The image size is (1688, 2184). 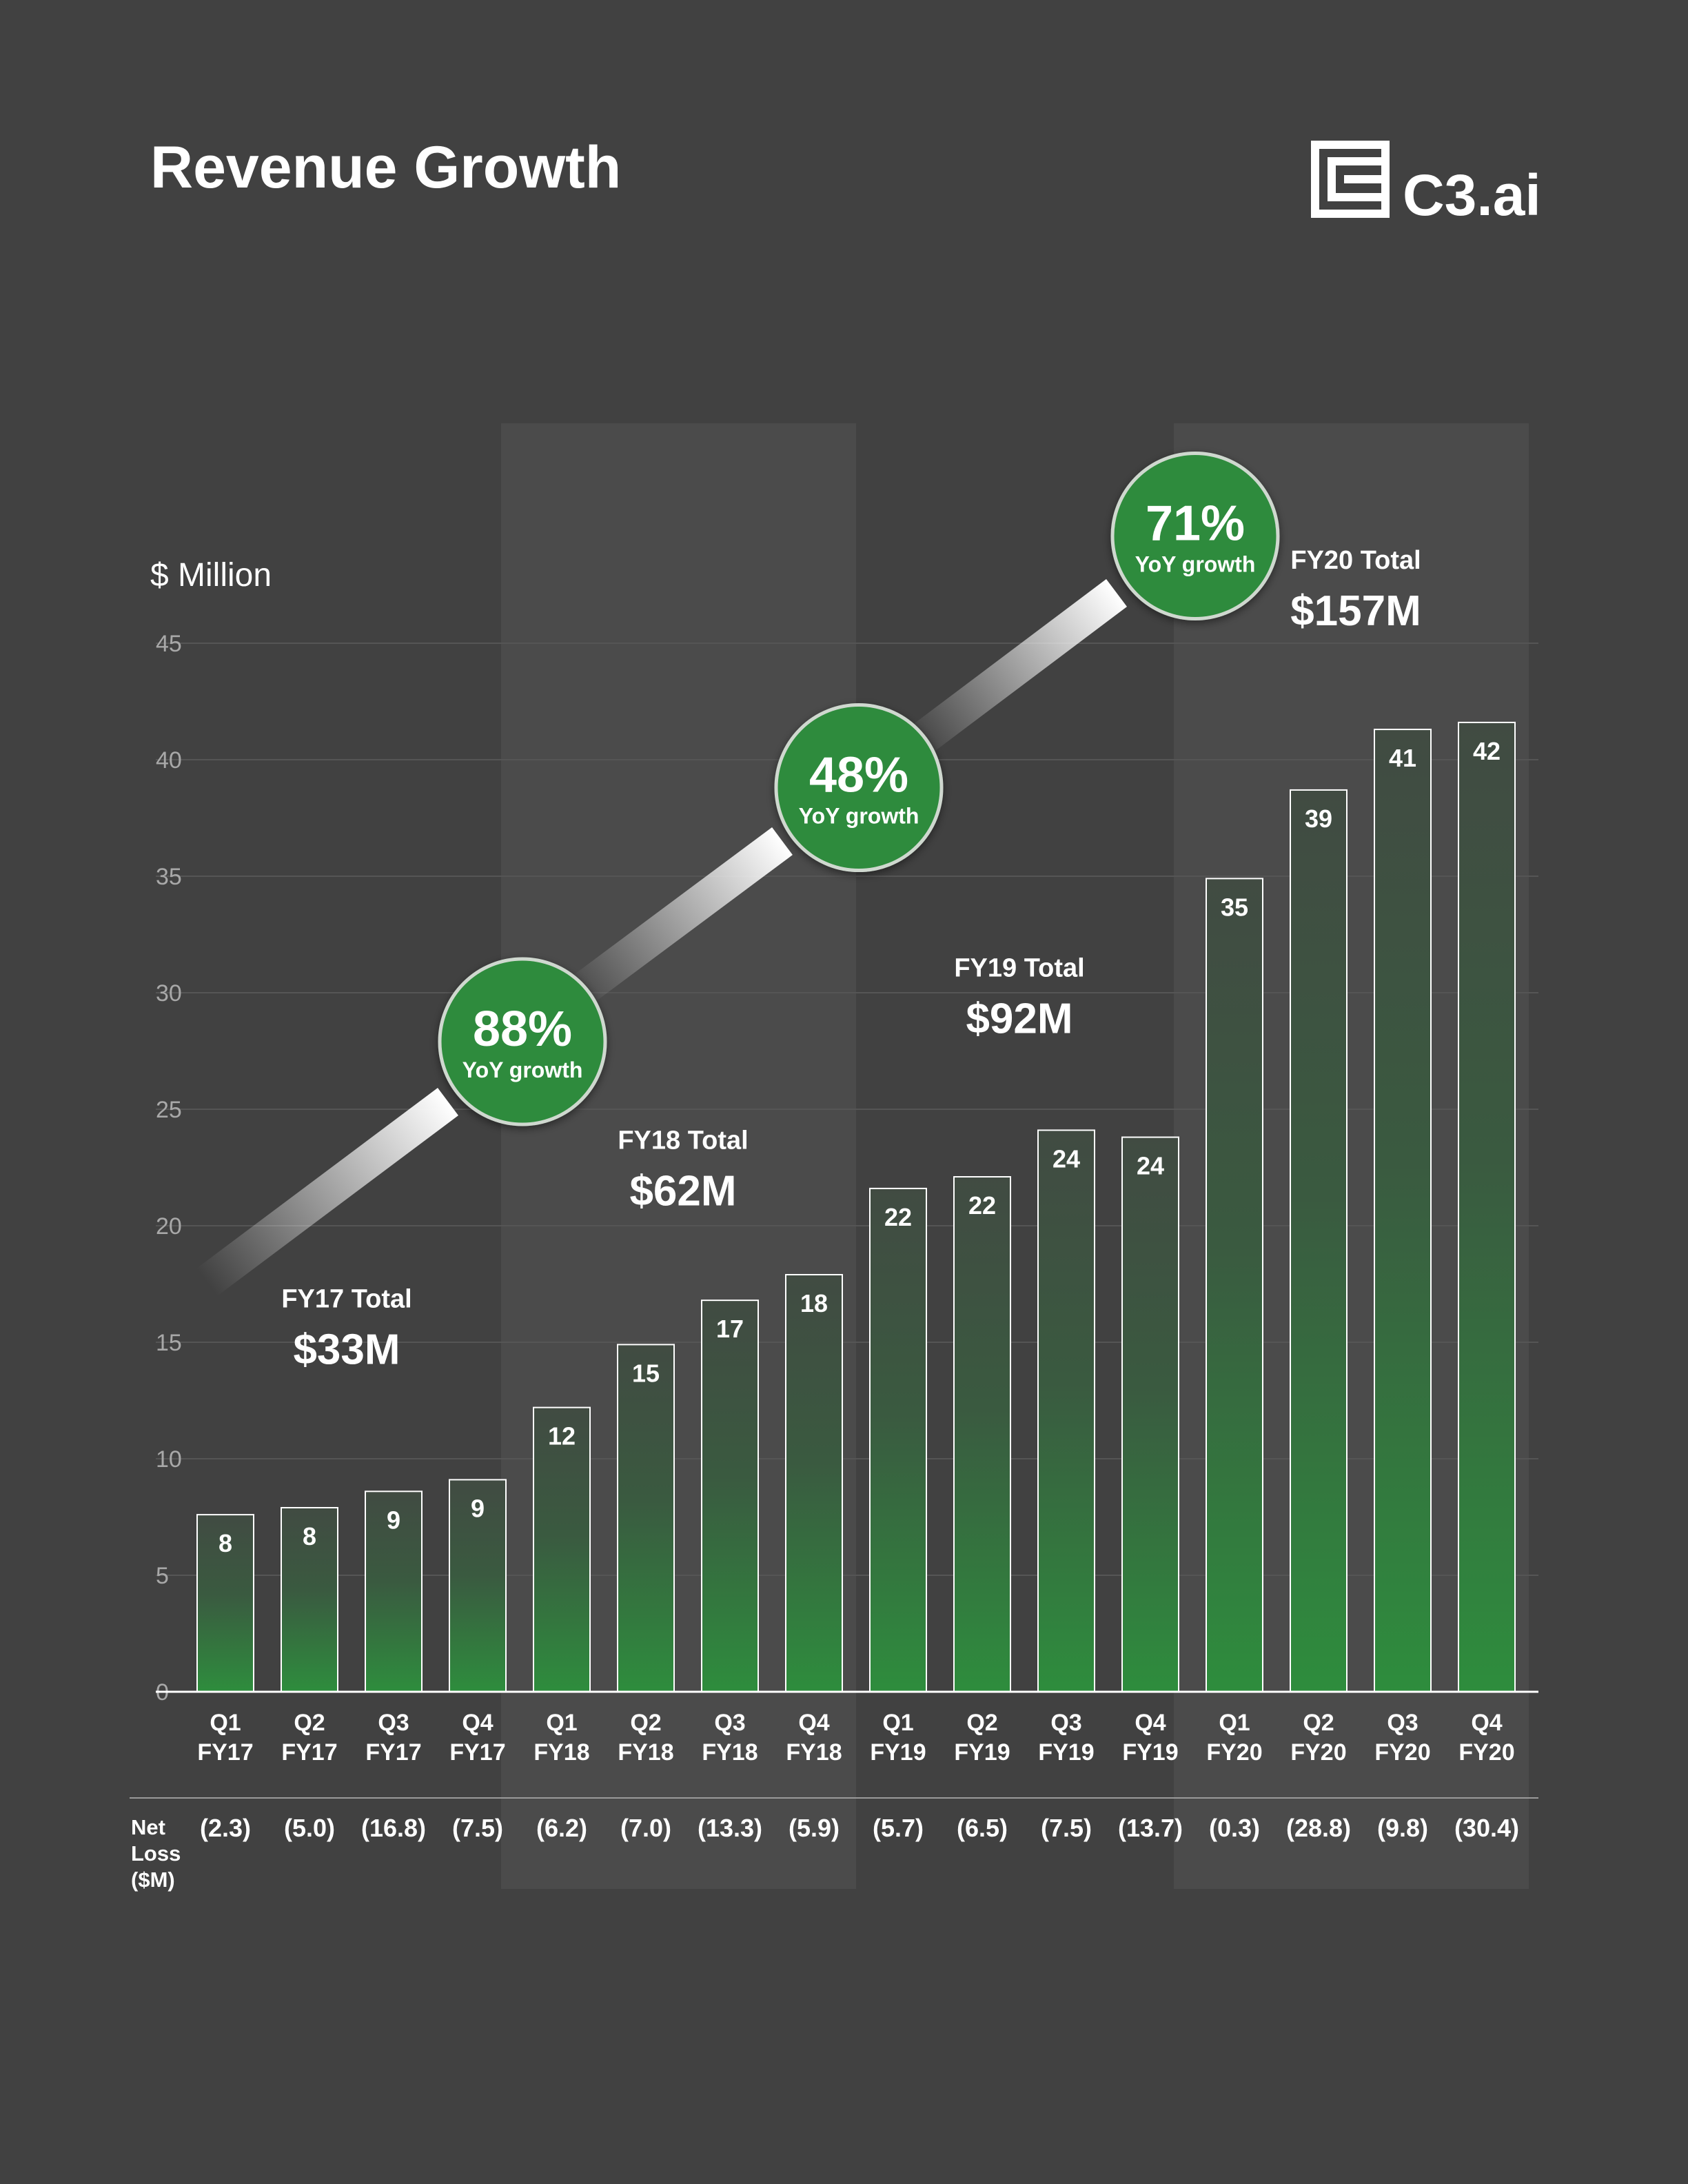 What do you see at coordinates (562, 1549) in the screenshot?
I see `bar-q1-fy18` at bounding box center [562, 1549].